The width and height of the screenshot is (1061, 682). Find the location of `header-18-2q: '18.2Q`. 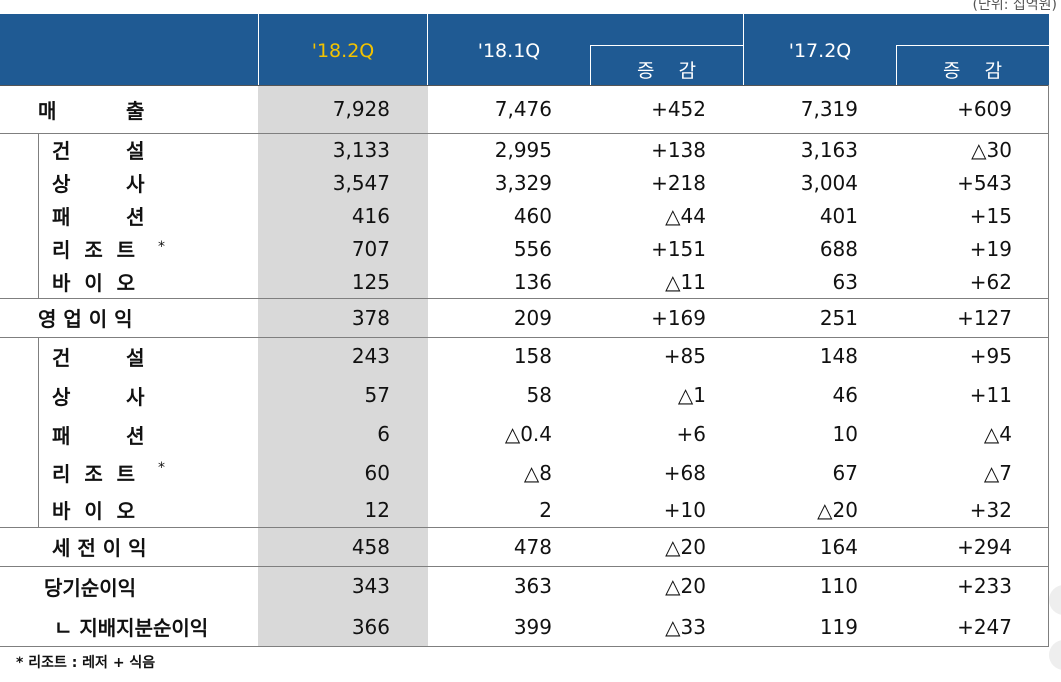

header-18-2q: '18.2Q is located at coordinates (343, 51).